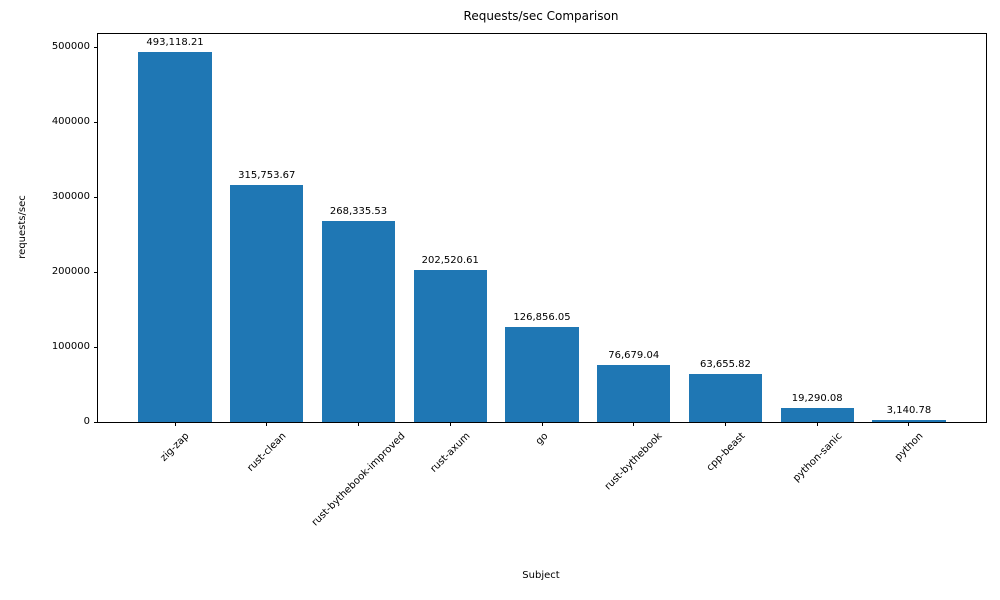  Describe the element at coordinates (450, 261) in the screenshot. I see `bar-value-label: 202,520.61` at that location.